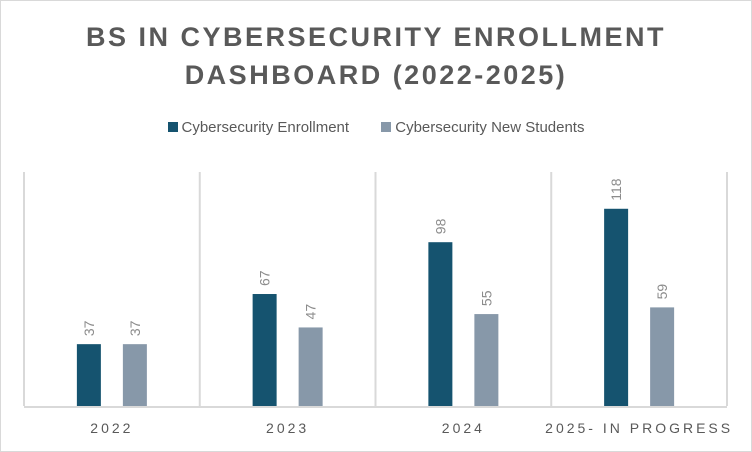 The image size is (752, 452). Describe the element at coordinates (490, 127) in the screenshot. I see `legend-label-new-students: Cybersecurity New Students` at that location.